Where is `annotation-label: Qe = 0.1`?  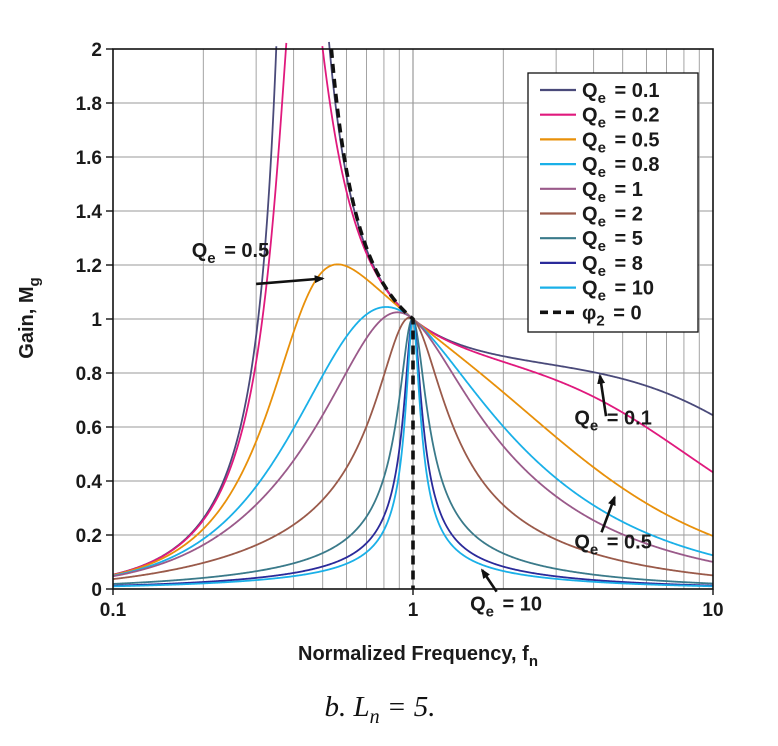
annotation-label: Qe = 0.1 is located at coordinates (613, 420).